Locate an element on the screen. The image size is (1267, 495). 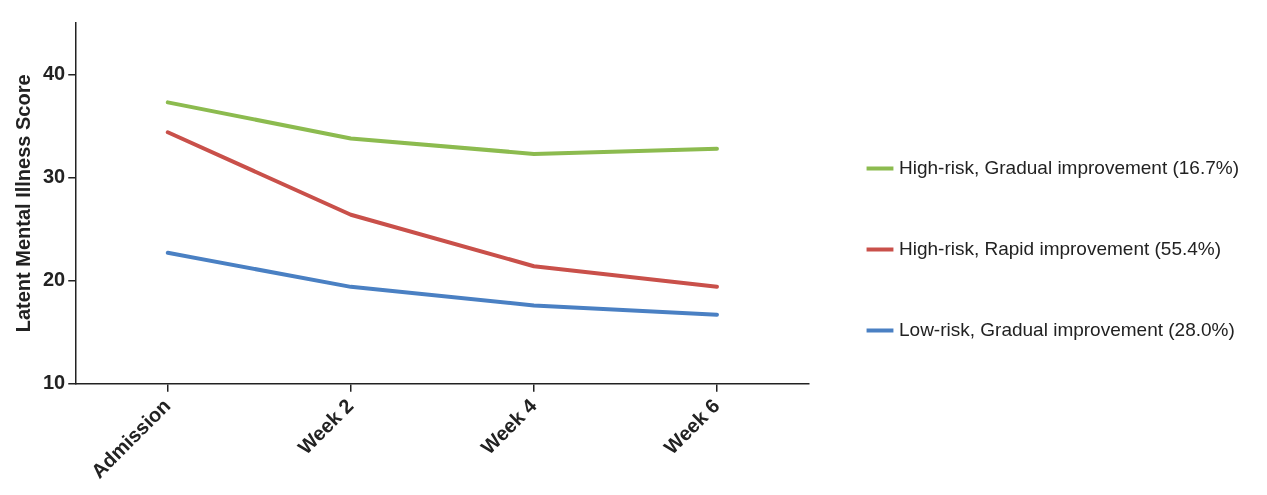
y-tick-label: 20 is located at coordinates (54, 279).